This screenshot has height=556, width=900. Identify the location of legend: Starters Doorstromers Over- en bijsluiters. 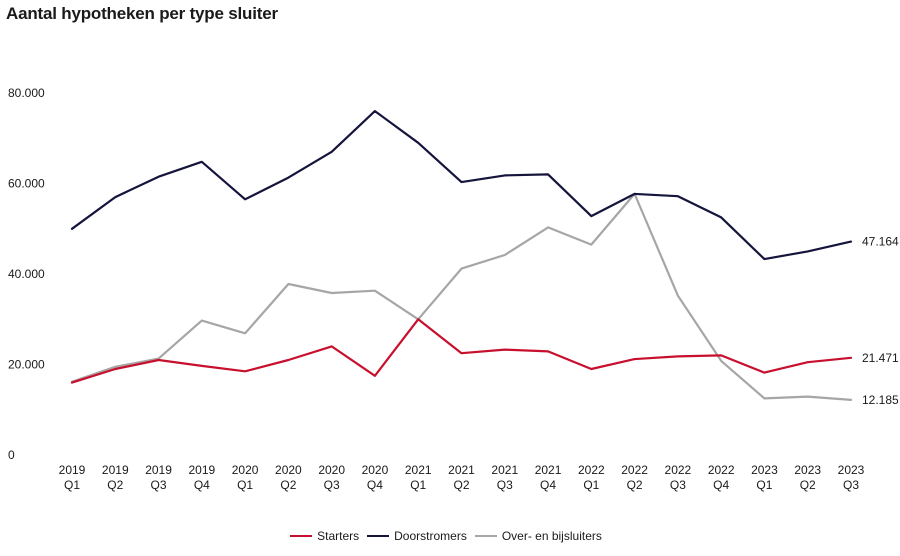
(450, 536).